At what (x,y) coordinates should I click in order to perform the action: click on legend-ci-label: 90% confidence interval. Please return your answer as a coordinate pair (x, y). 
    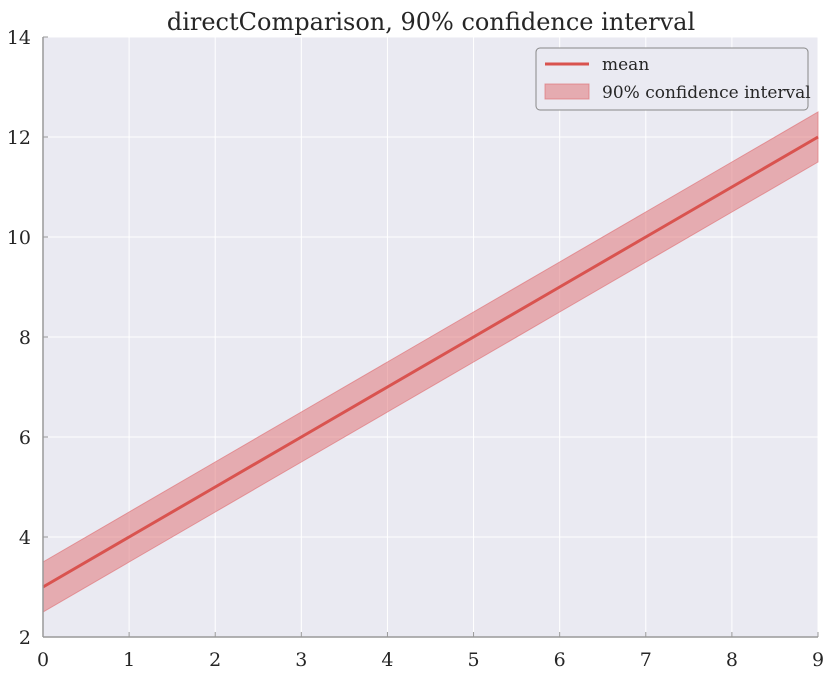
    Looking at the image, I should click on (706, 93).